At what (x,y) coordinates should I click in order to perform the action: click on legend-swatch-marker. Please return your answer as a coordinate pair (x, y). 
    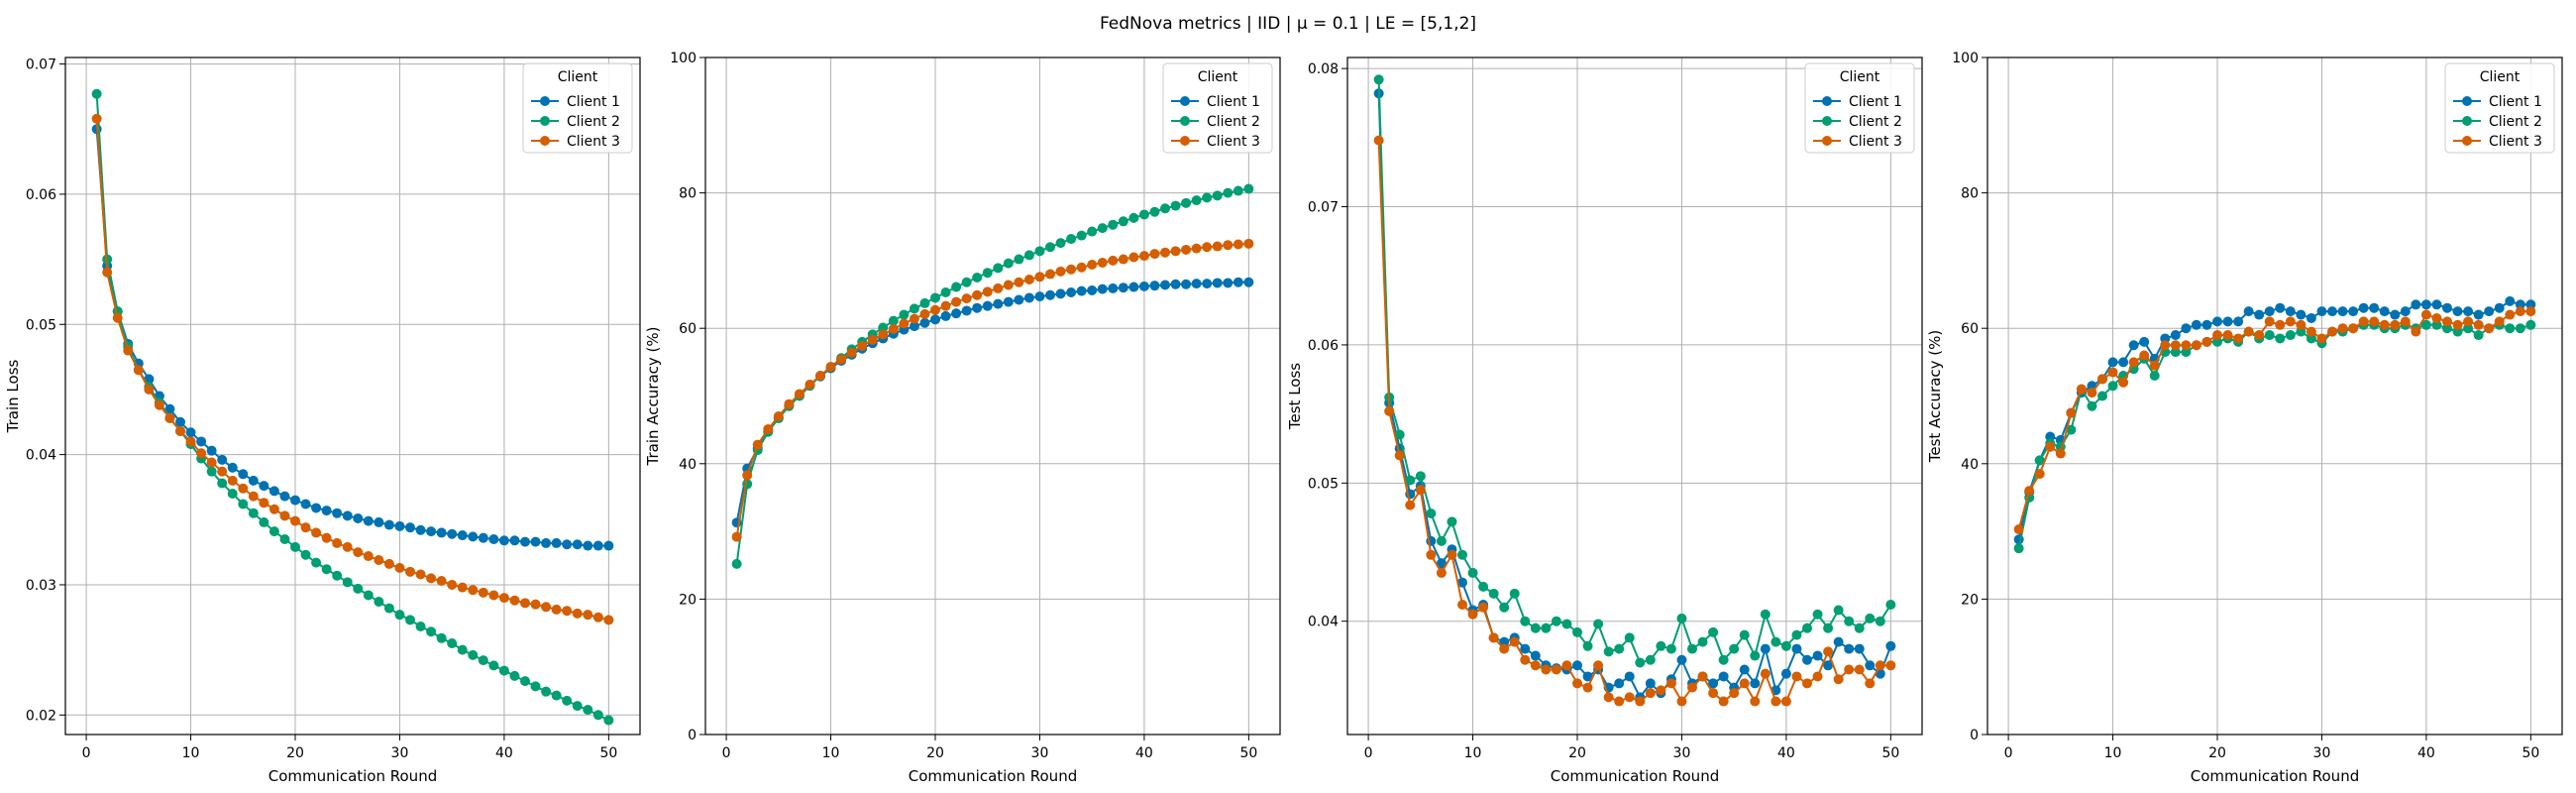
    Looking at the image, I should click on (1827, 121).